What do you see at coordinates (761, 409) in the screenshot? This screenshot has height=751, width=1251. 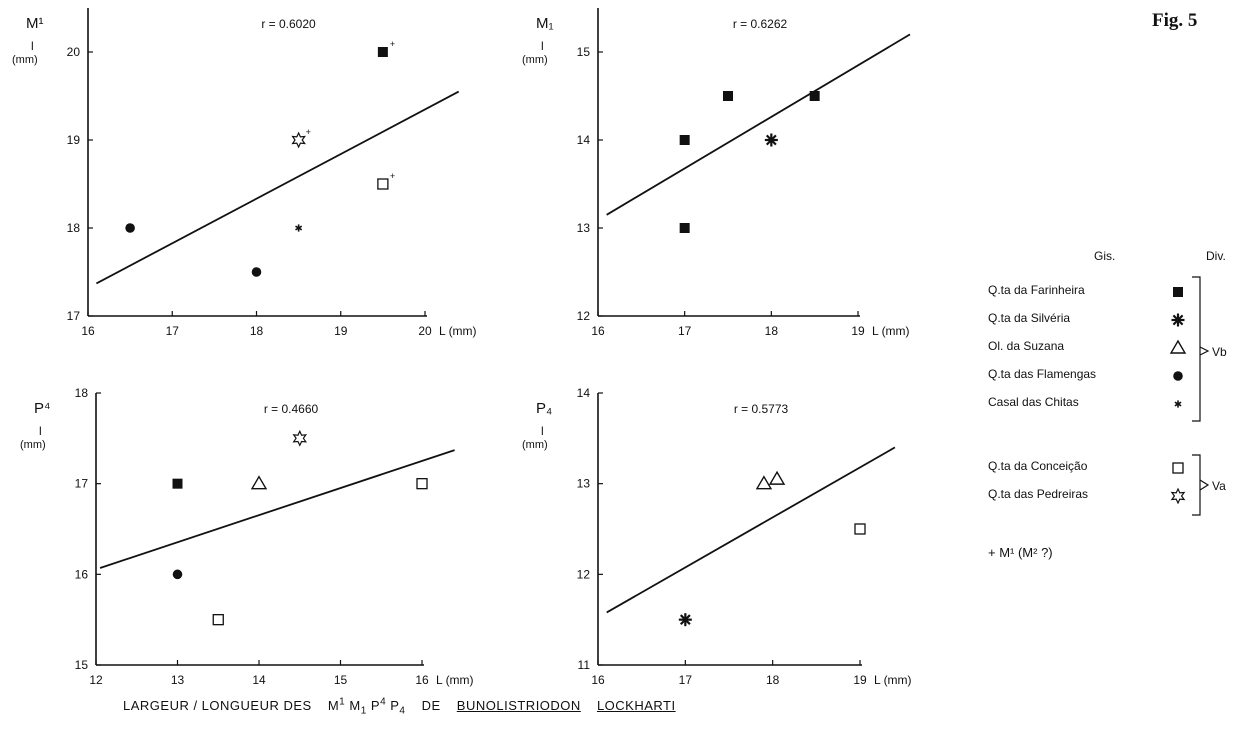 I see `correlation-label: r = 0.5773` at bounding box center [761, 409].